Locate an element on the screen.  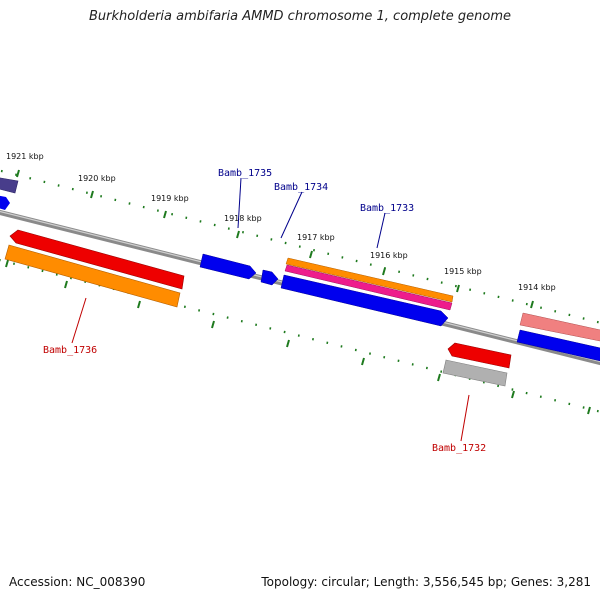
gene-bamb-1736-orange is located at coordinates (92, 276).